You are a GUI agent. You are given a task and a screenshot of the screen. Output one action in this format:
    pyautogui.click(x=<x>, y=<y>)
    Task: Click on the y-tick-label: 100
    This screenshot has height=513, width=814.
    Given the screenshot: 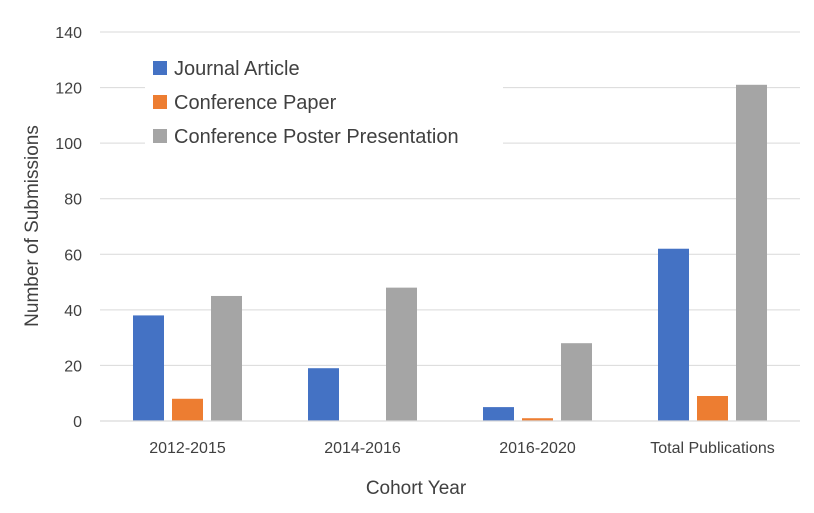 What is the action you would take?
    pyautogui.click(x=68, y=144)
    